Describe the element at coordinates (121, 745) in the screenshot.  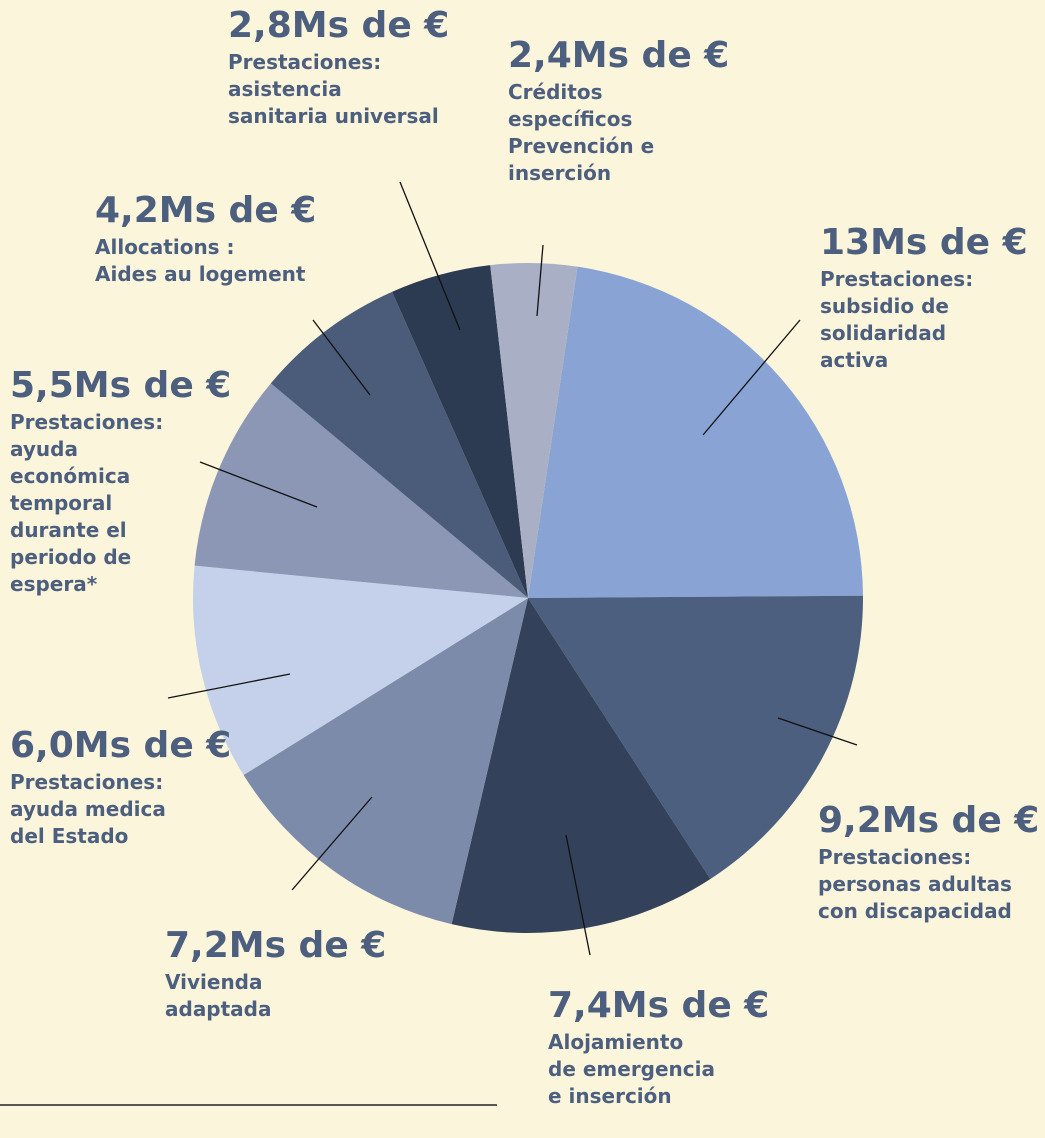
I see `value-label: 6,0Ms de €` at that location.